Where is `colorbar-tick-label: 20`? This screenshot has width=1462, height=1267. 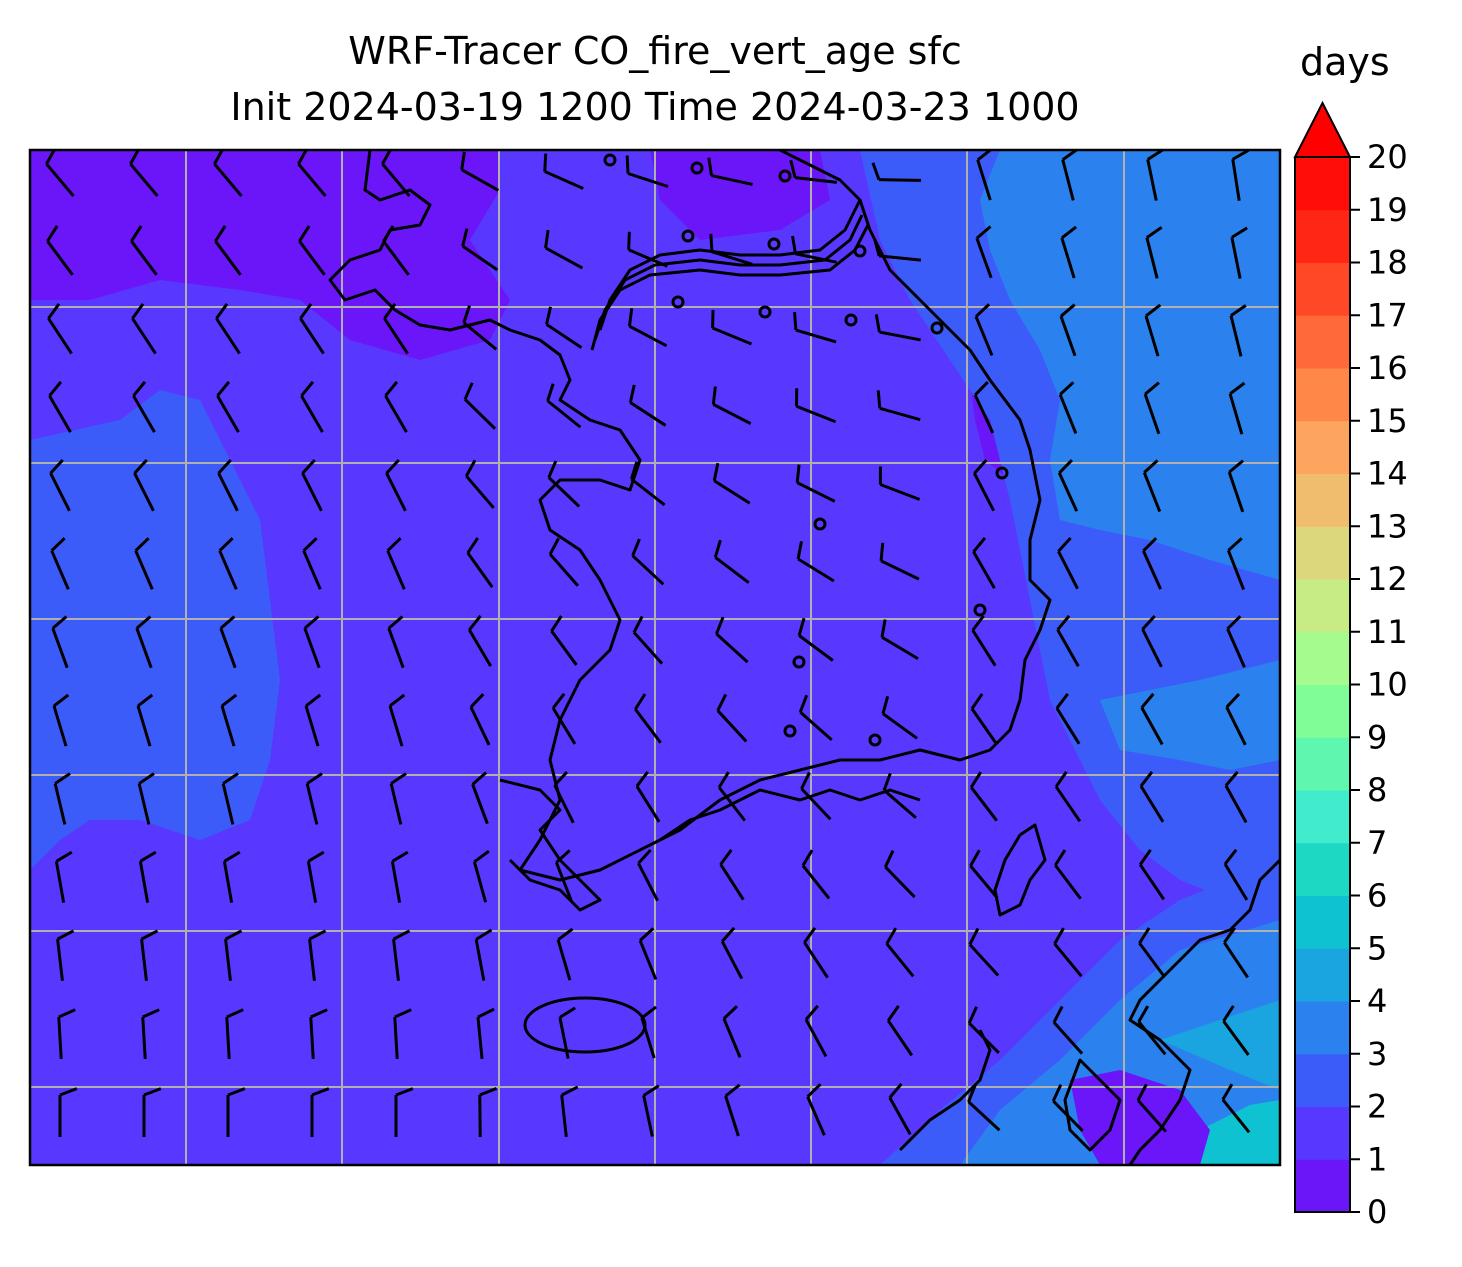
colorbar-tick-label: 20 is located at coordinates (1387, 157).